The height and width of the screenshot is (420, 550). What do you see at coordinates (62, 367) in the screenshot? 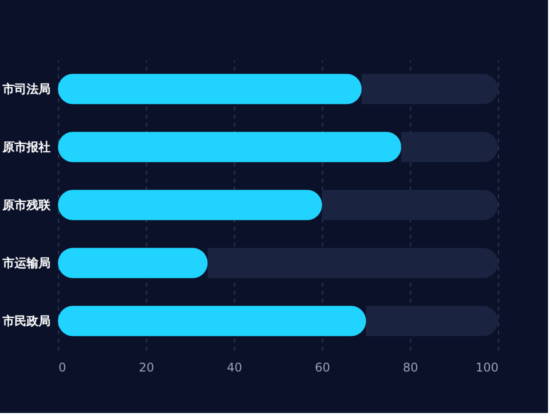
I see `x-tick-label: 0` at bounding box center [62, 367].